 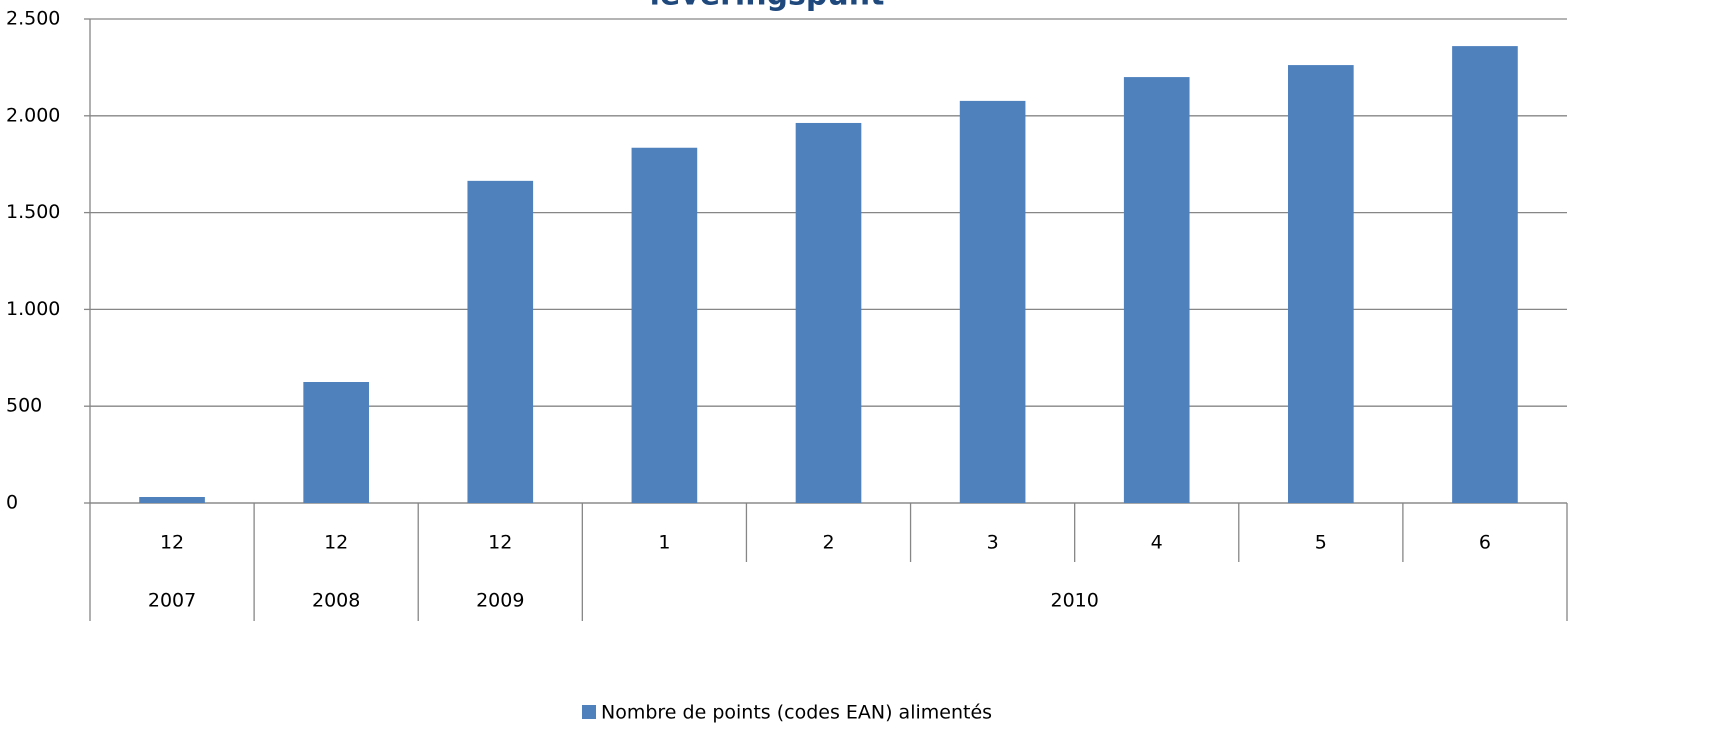 What do you see at coordinates (336, 601) in the screenshot?
I see `group-label: 2008` at bounding box center [336, 601].